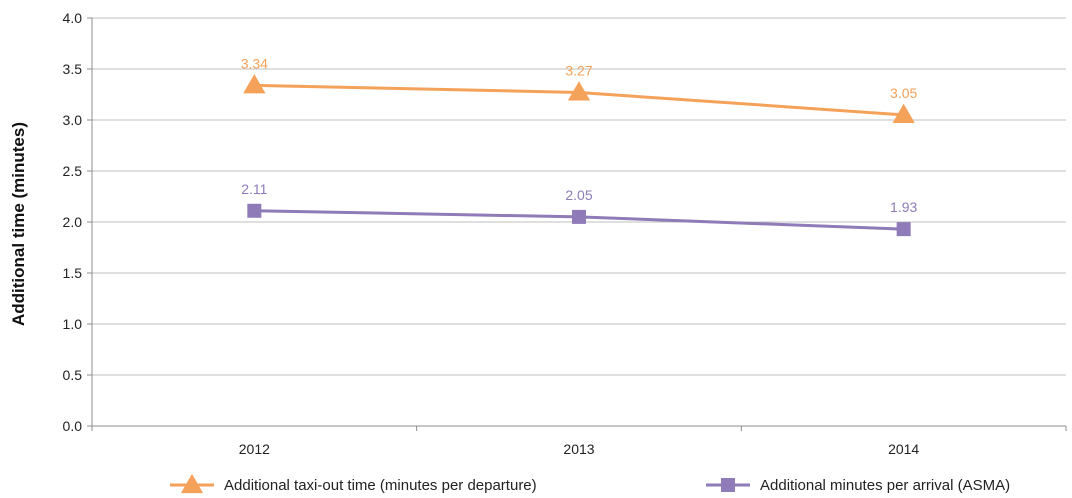  I want to click on y-tick-label: 0.5, so click(73, 375).